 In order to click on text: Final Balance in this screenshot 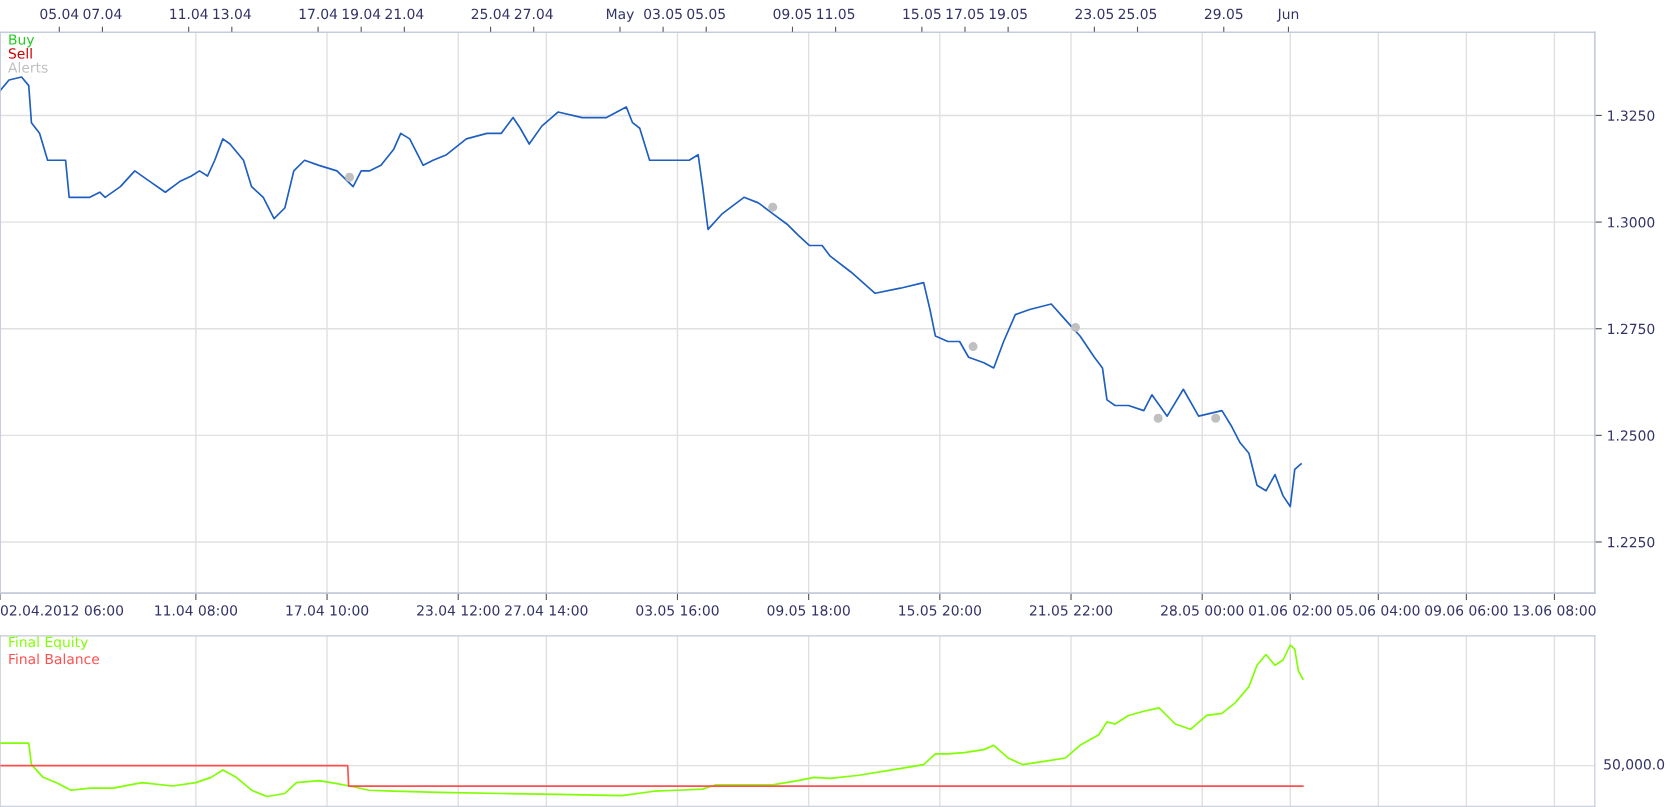, I will do `click(54, 659)`.